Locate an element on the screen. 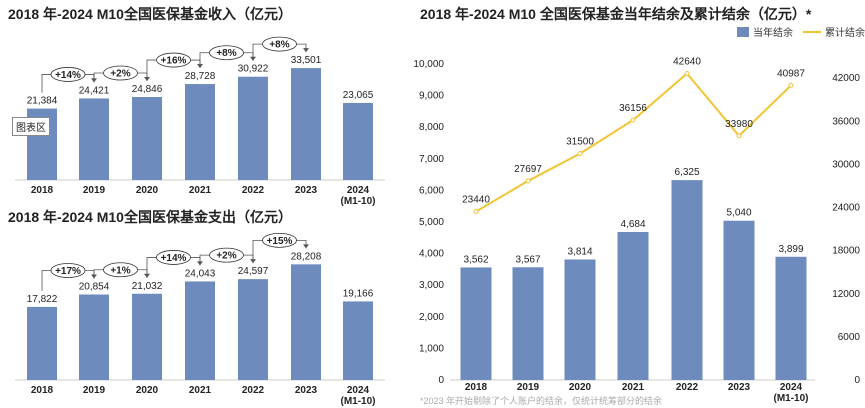 The image size is (865, 408). data-label: 24,597 is located at coordinates (253, 271).